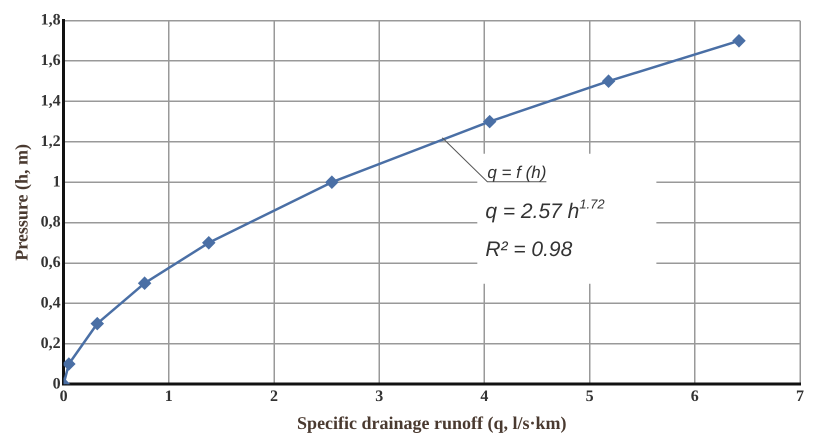  What do you see at coordinates (50, 101) in the screenshot?
I see `y-tick-label: 1,4` at bounding box center [50, 101].